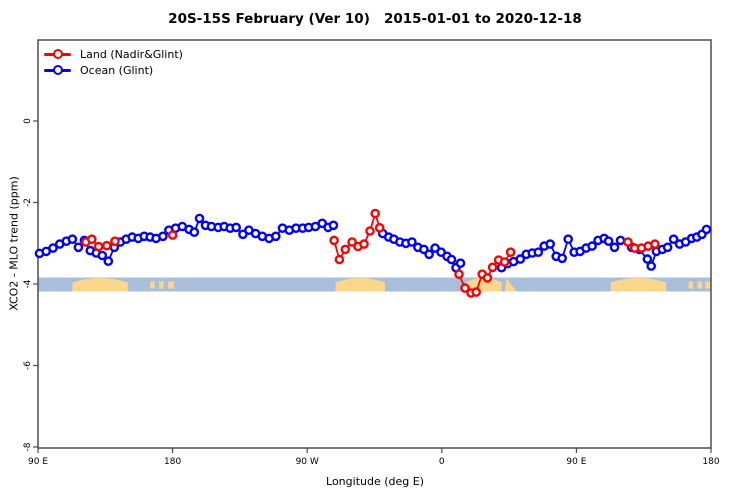 The image size is (750, 500). I want to click on series-land, so click(370, 253).